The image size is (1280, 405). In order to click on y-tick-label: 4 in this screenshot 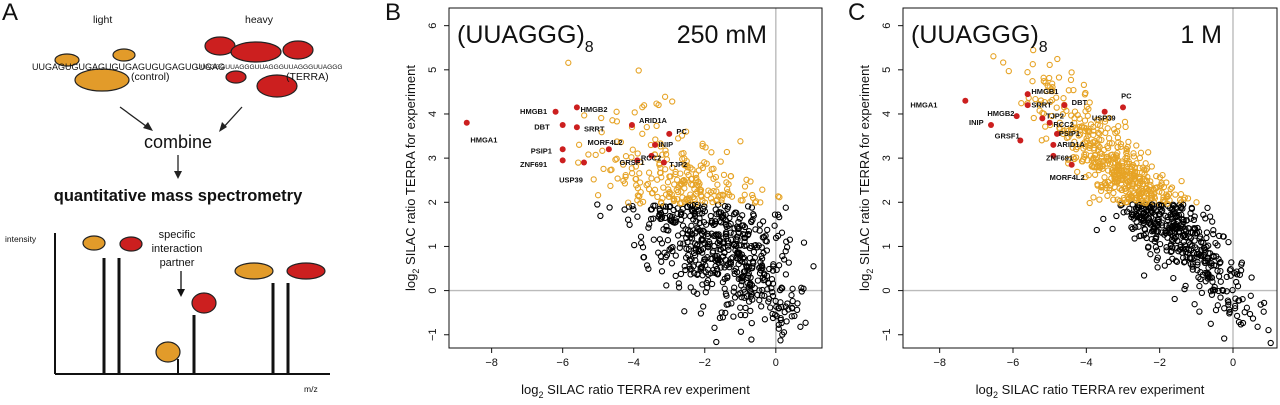, I will do `click(433, 114)`.